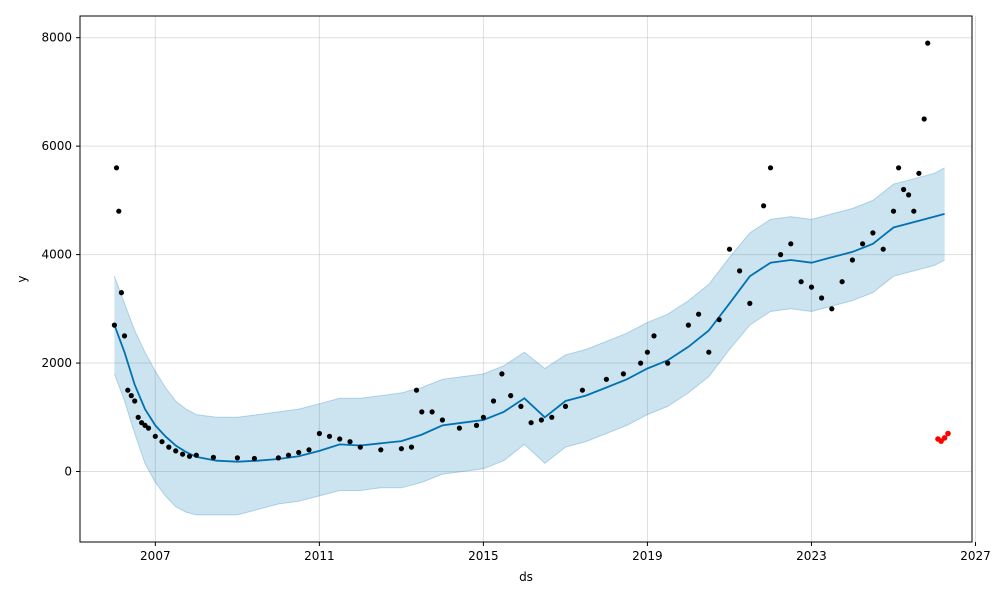  I want to click on y-tick-label: 8000, so click(56, 38).